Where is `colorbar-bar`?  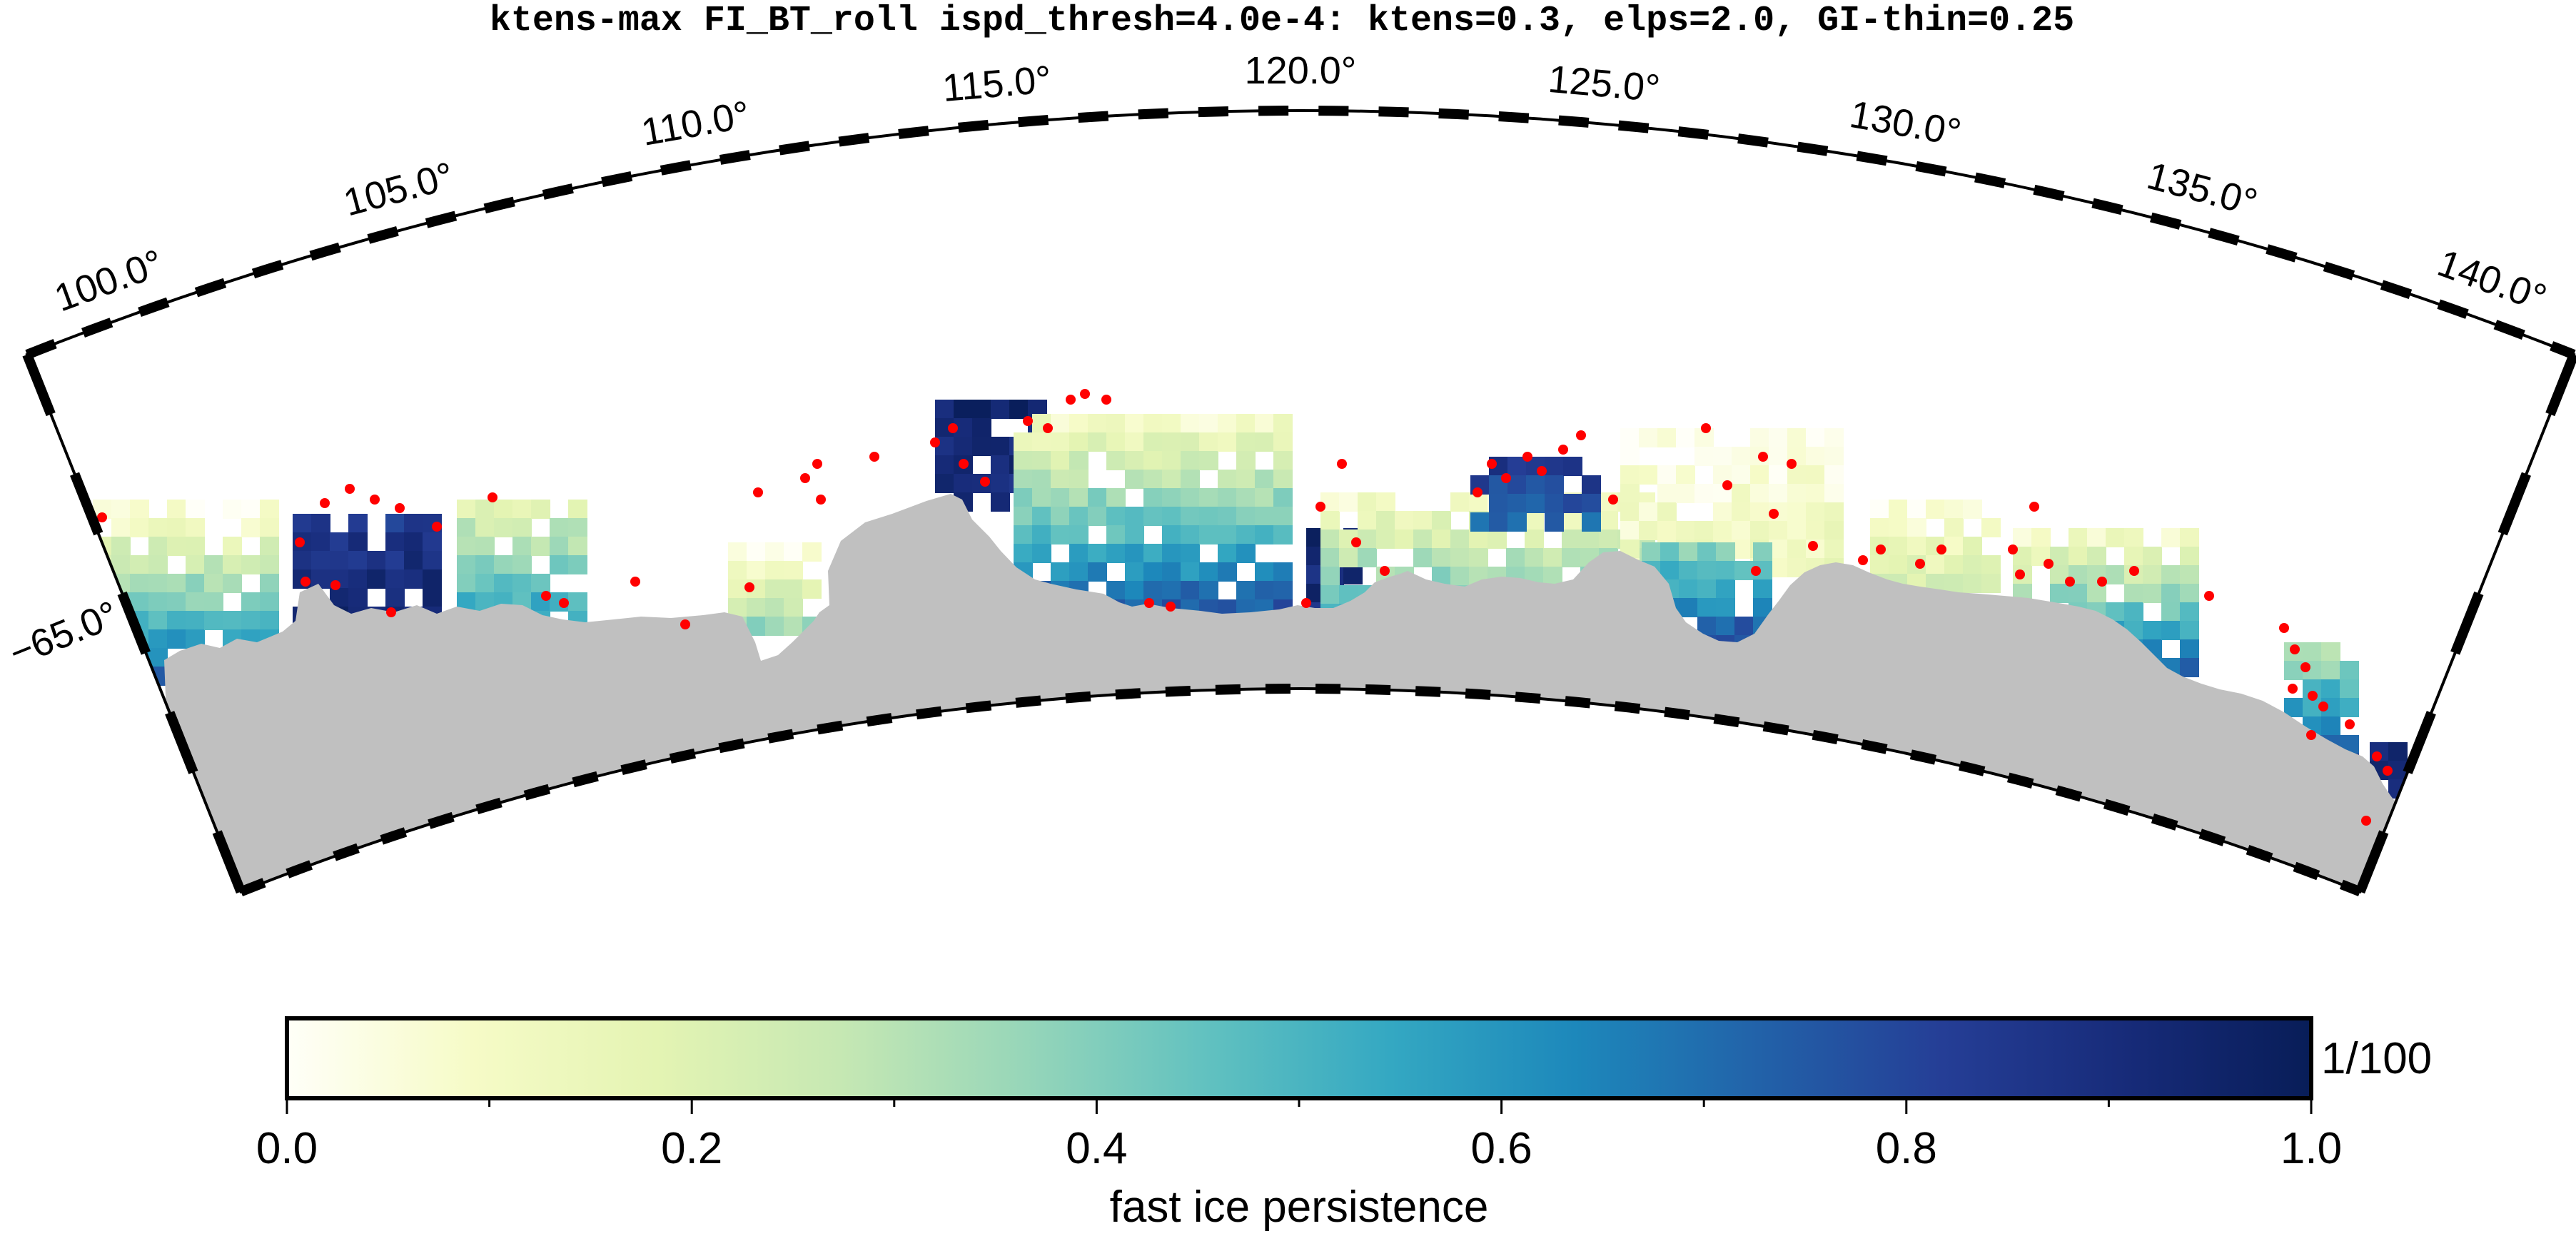
colorbar-bar is located at coordinates (1299, 1058).